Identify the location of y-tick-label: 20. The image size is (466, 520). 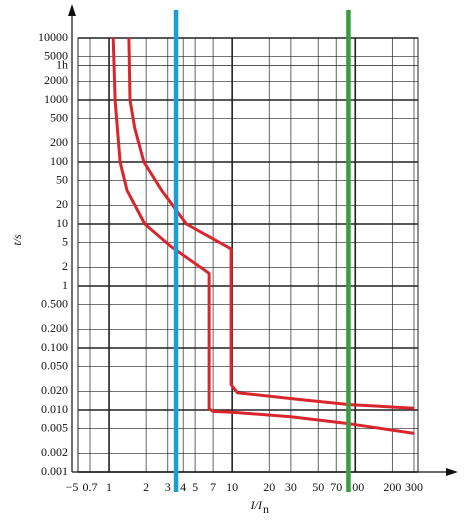
(62, 204).